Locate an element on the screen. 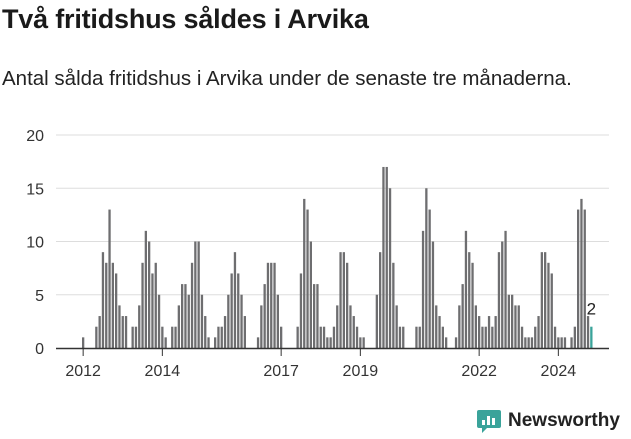 The width and height of the screenshot is (631, 439). newsworthy-brand: Newsworthy is located at coordinates (548, 421).